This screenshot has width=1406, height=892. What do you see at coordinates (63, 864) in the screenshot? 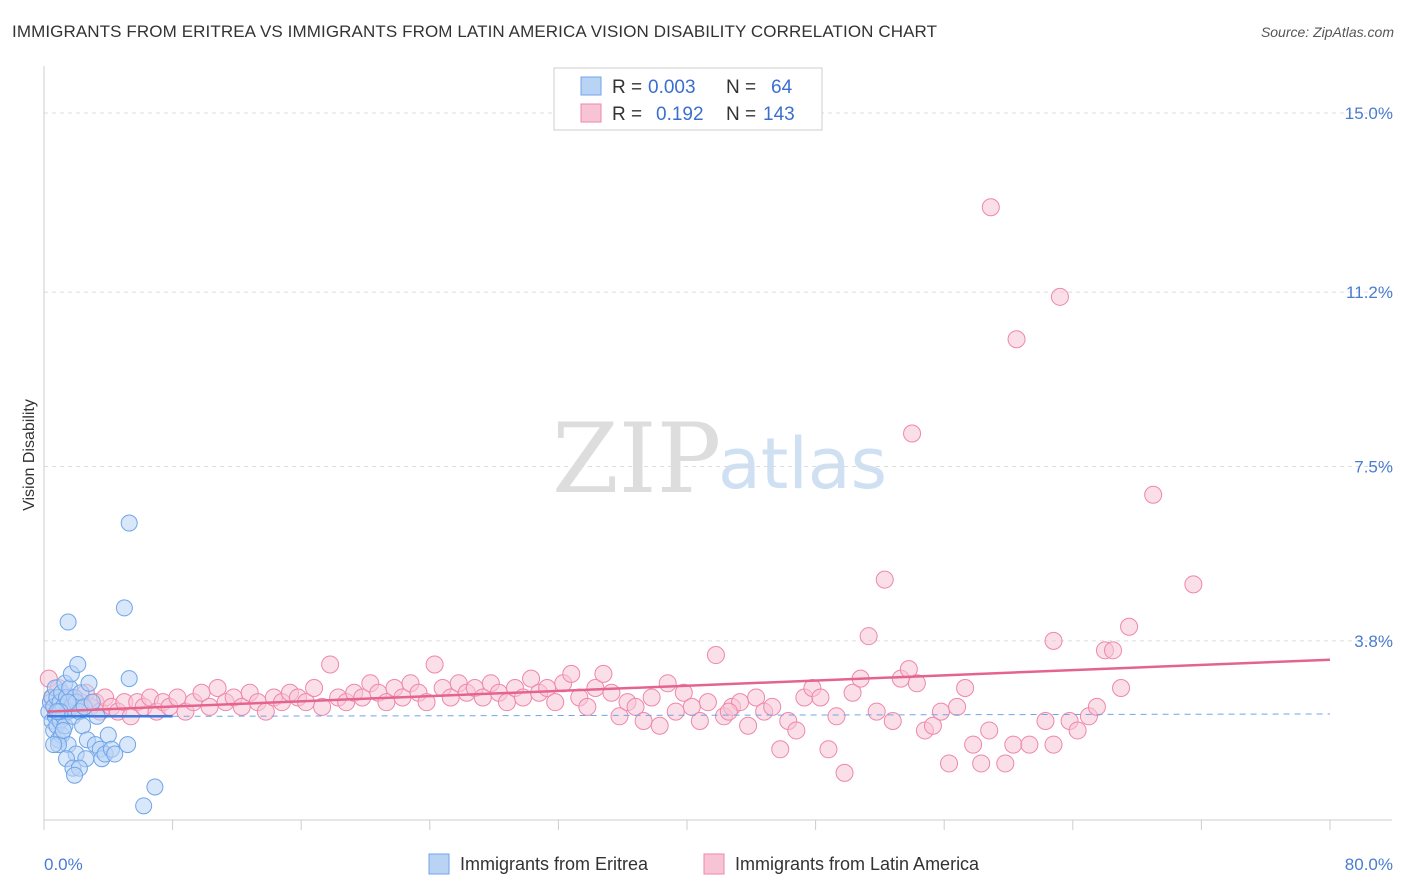
I see `x-tick-label-0: 0.0%` at bounding box center [63, 864].